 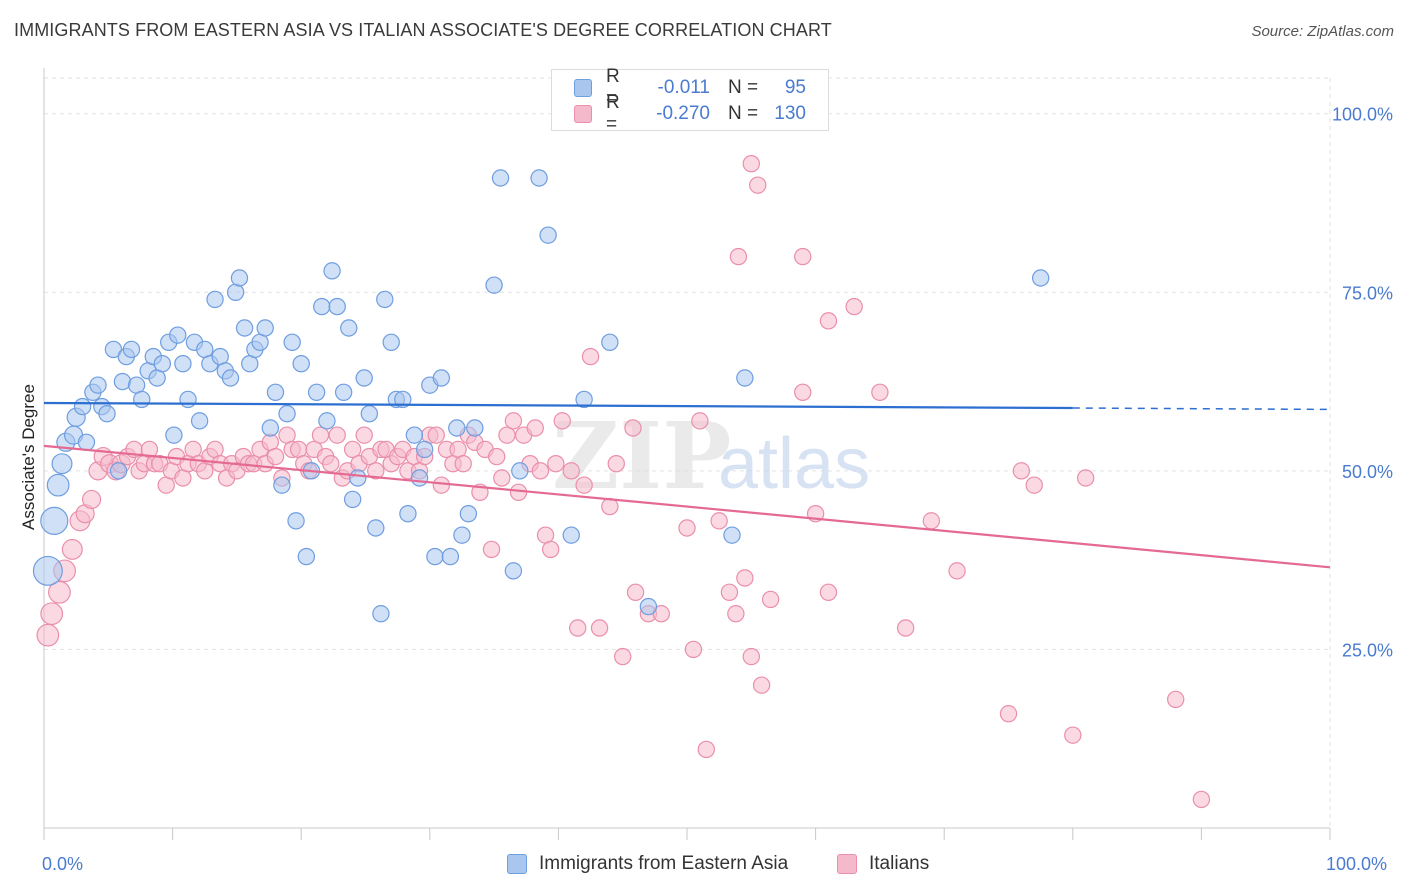 I want to click on y-tick-label-2: 75.0%, so click(x=1367, y=293).